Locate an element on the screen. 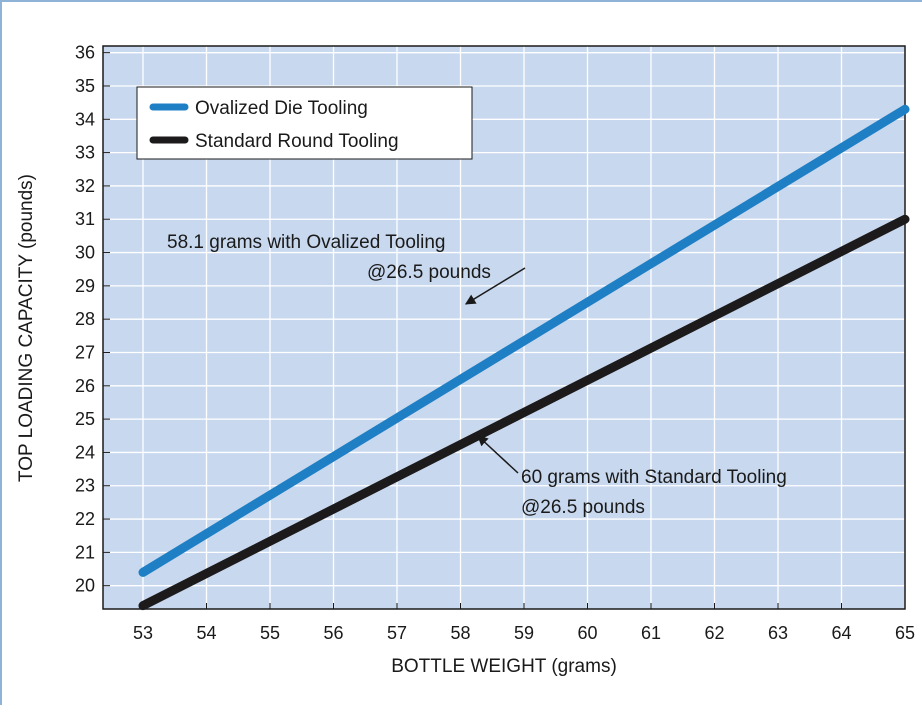 Image resolution: width=922 pixels, height=712 pixels. y-tick-label: 23 is located at coordinates (85, 486).